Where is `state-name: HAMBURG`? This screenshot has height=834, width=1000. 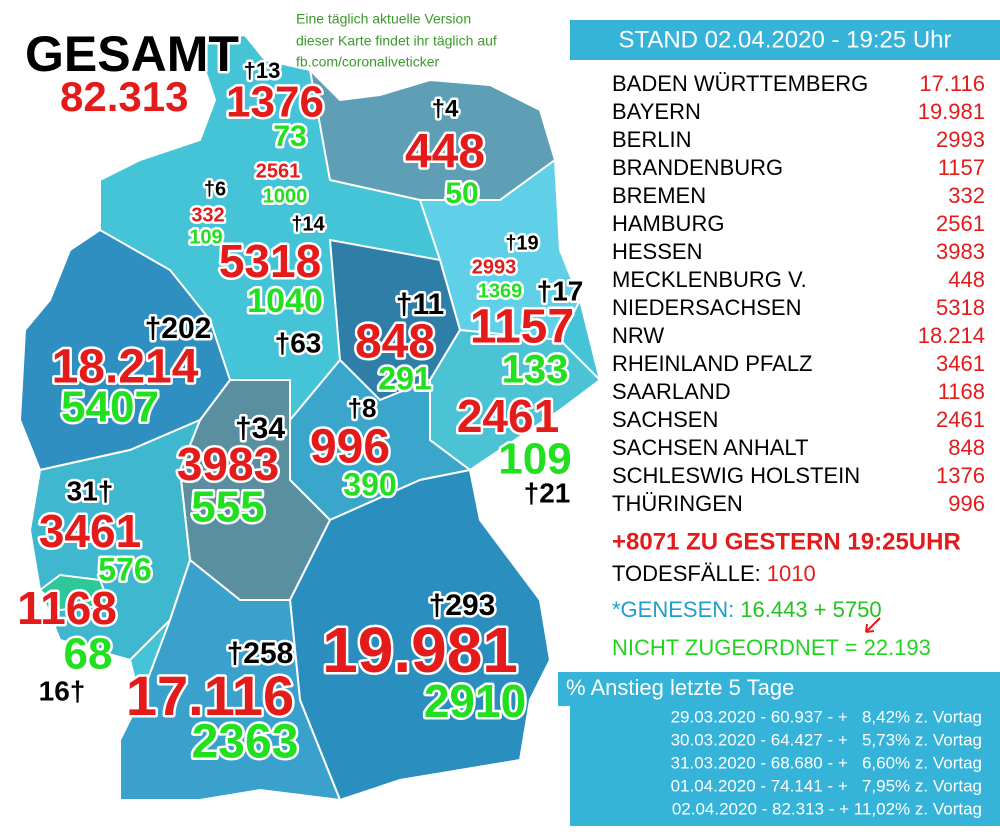
state-name: HAMBURG is located at coordinates (668, 223).